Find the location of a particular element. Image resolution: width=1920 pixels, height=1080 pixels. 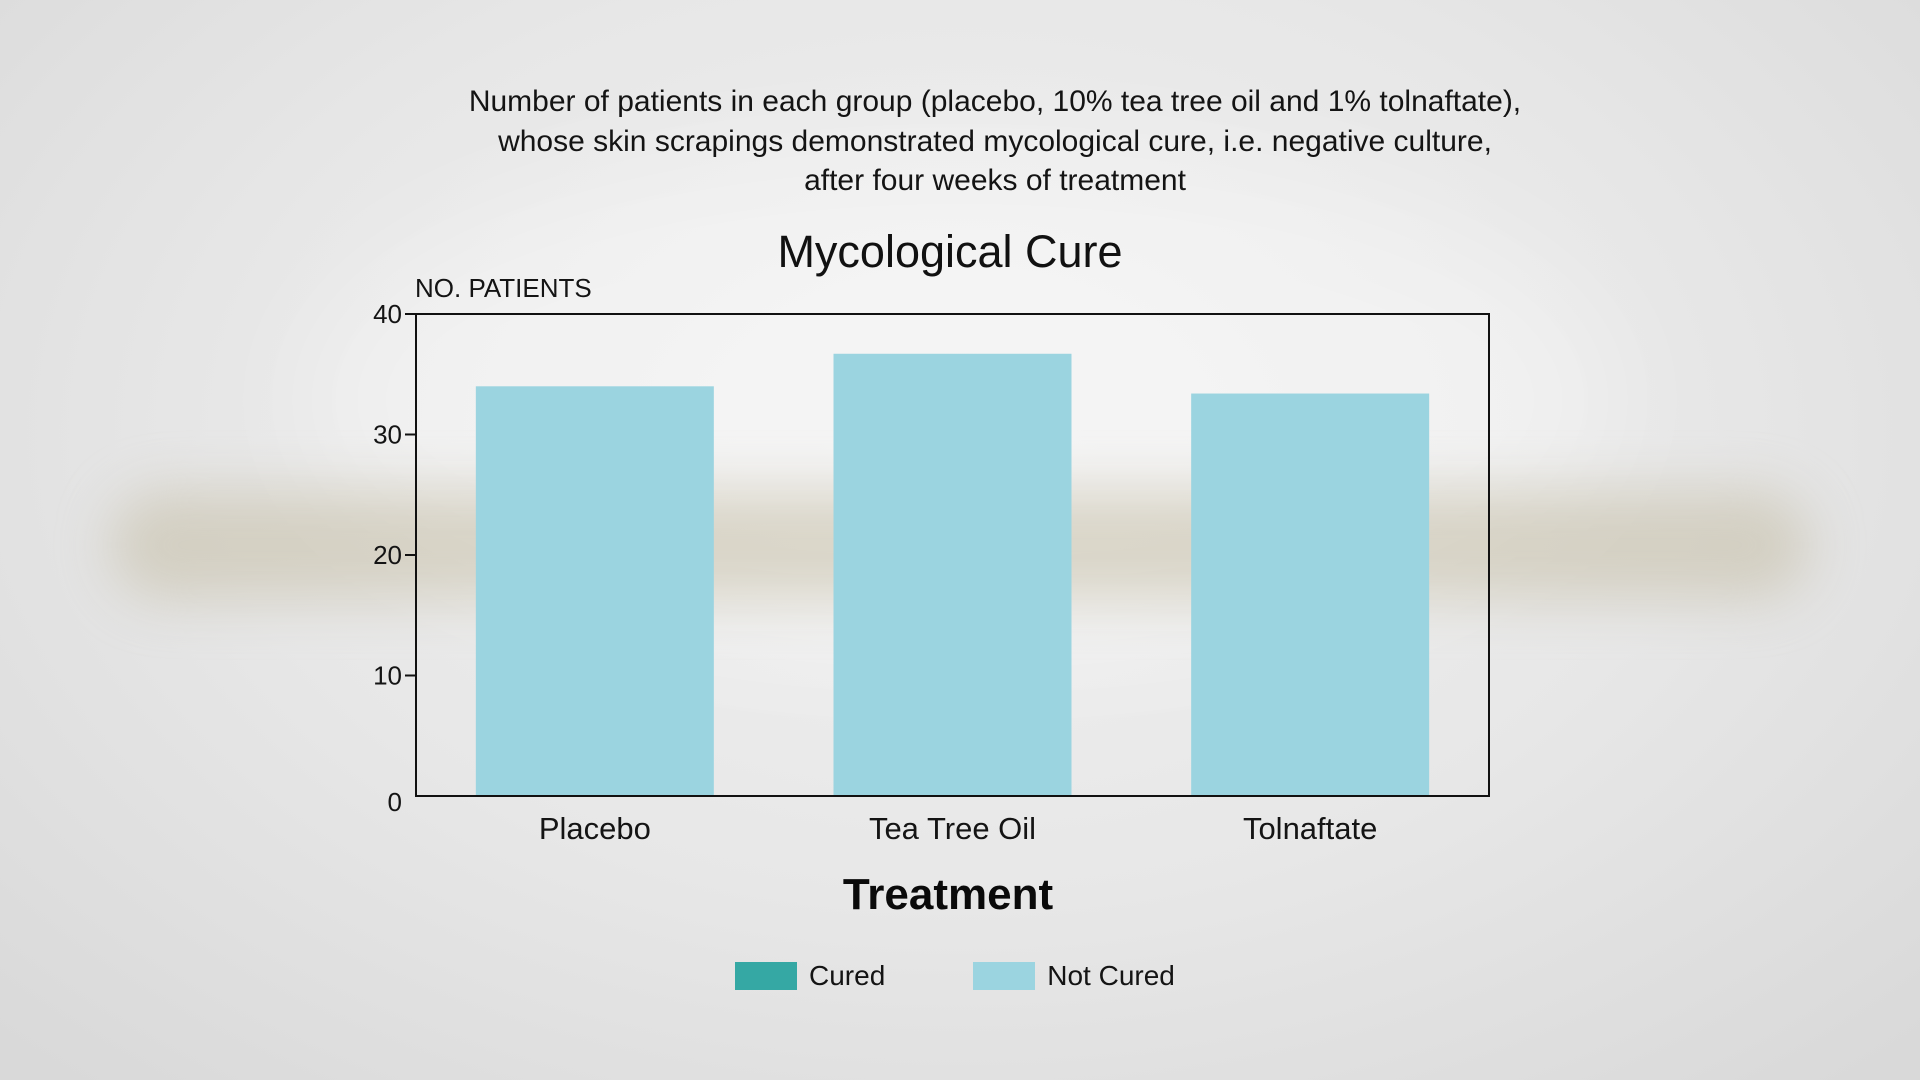

legend-swatch-not-cured is located at coordinates (1004, 976).